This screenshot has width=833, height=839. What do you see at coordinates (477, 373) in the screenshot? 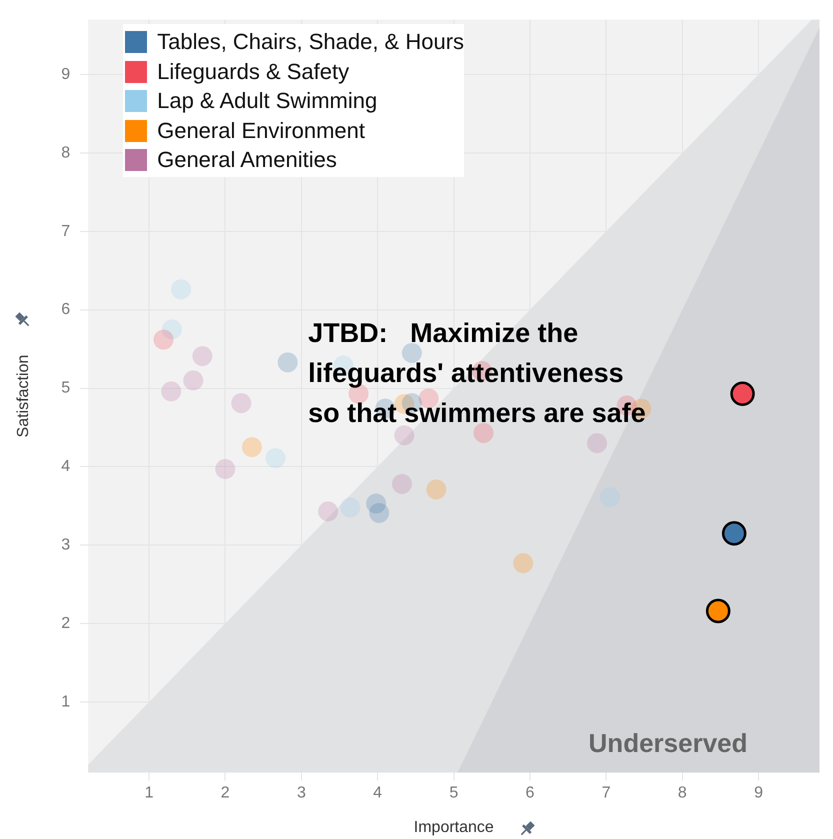
I see `annotation: JTBD: Maximize the lifeguards' attentiveness so that swimmers are safe` at bounding box center [477, 373].